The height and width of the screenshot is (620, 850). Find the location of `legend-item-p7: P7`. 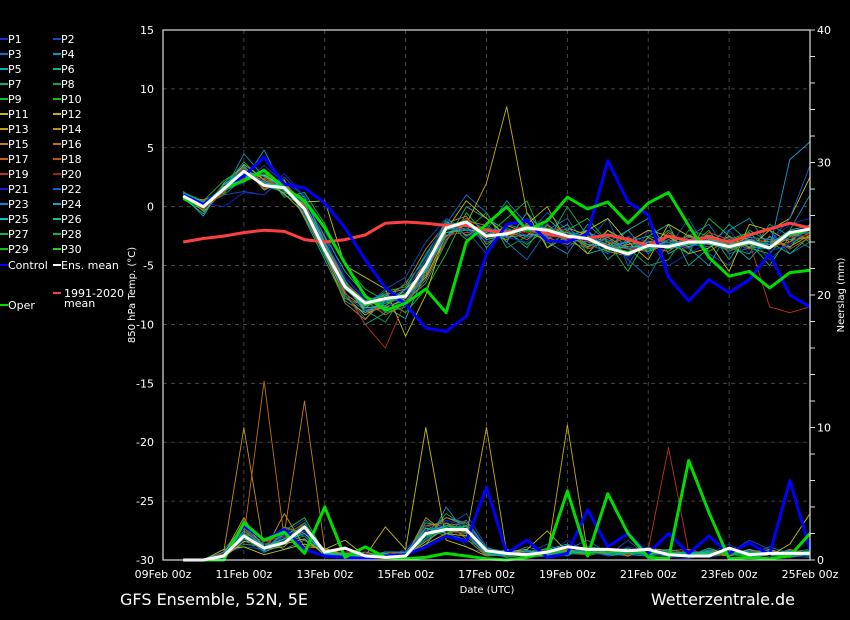

legend-item-p7: P7 is located at coordinates (15, 84).